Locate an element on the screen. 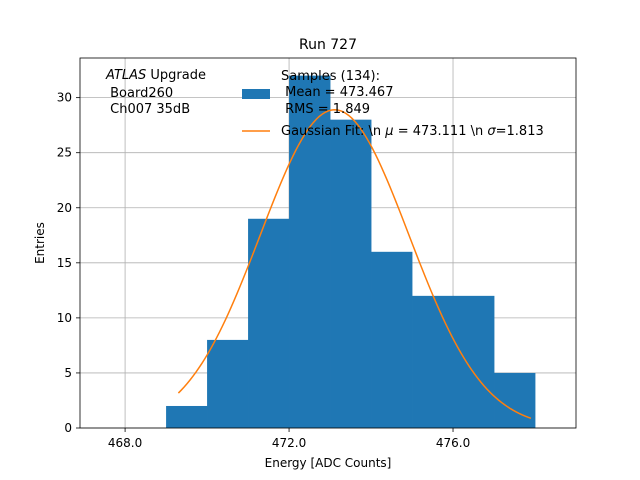 This screenshot has width=640, height=480. y-tick-label: 25 is located at coordinates (64, 153).